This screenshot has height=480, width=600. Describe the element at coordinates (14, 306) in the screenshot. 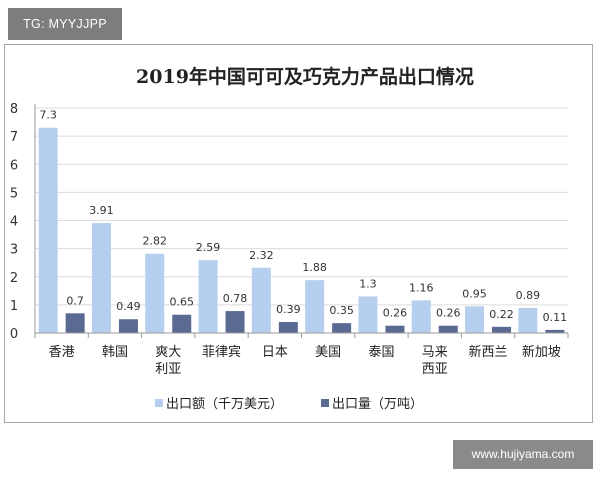

I see `y-tick-label: 1` at that location.